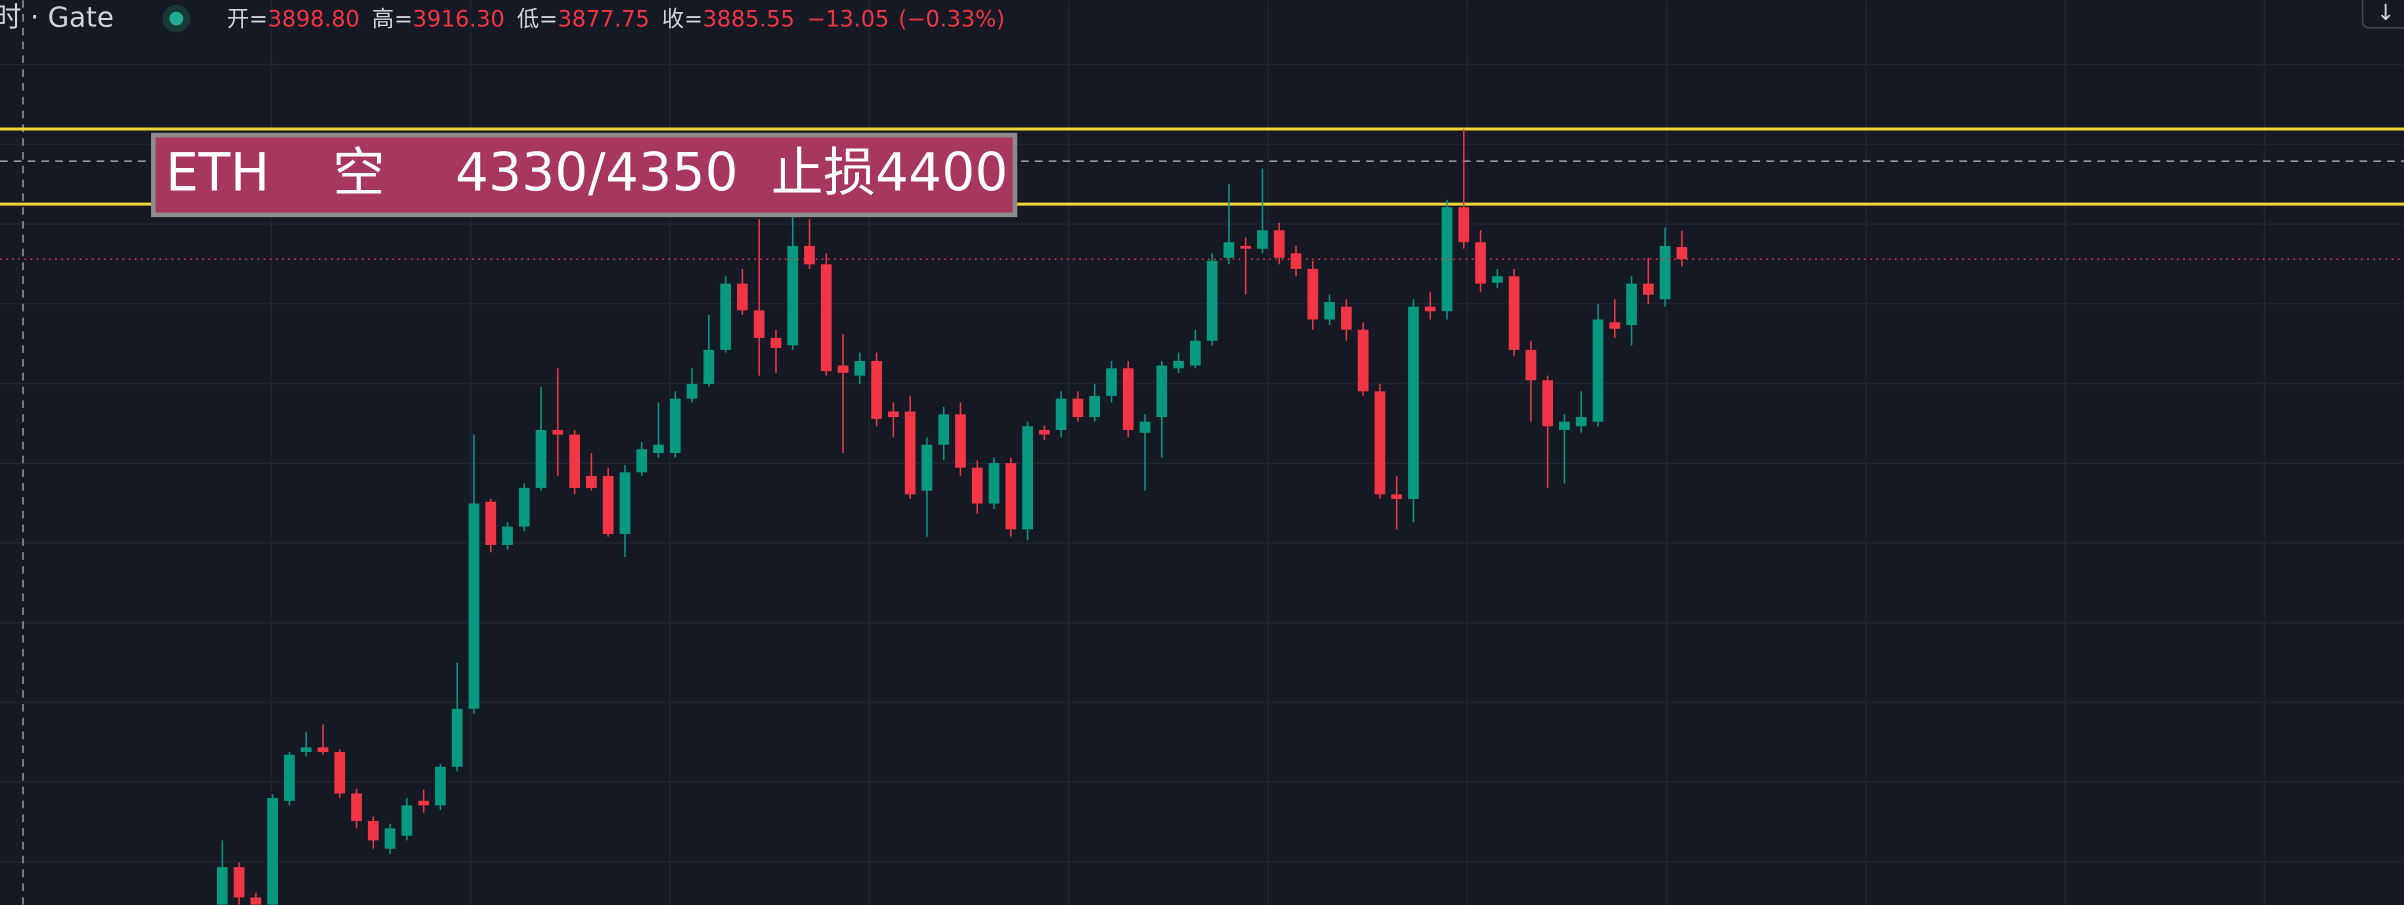 Image resolution: width=2404 pixels, height=905 pixels. I want to click on scroll-icon: ↓, so click(2385, 13).